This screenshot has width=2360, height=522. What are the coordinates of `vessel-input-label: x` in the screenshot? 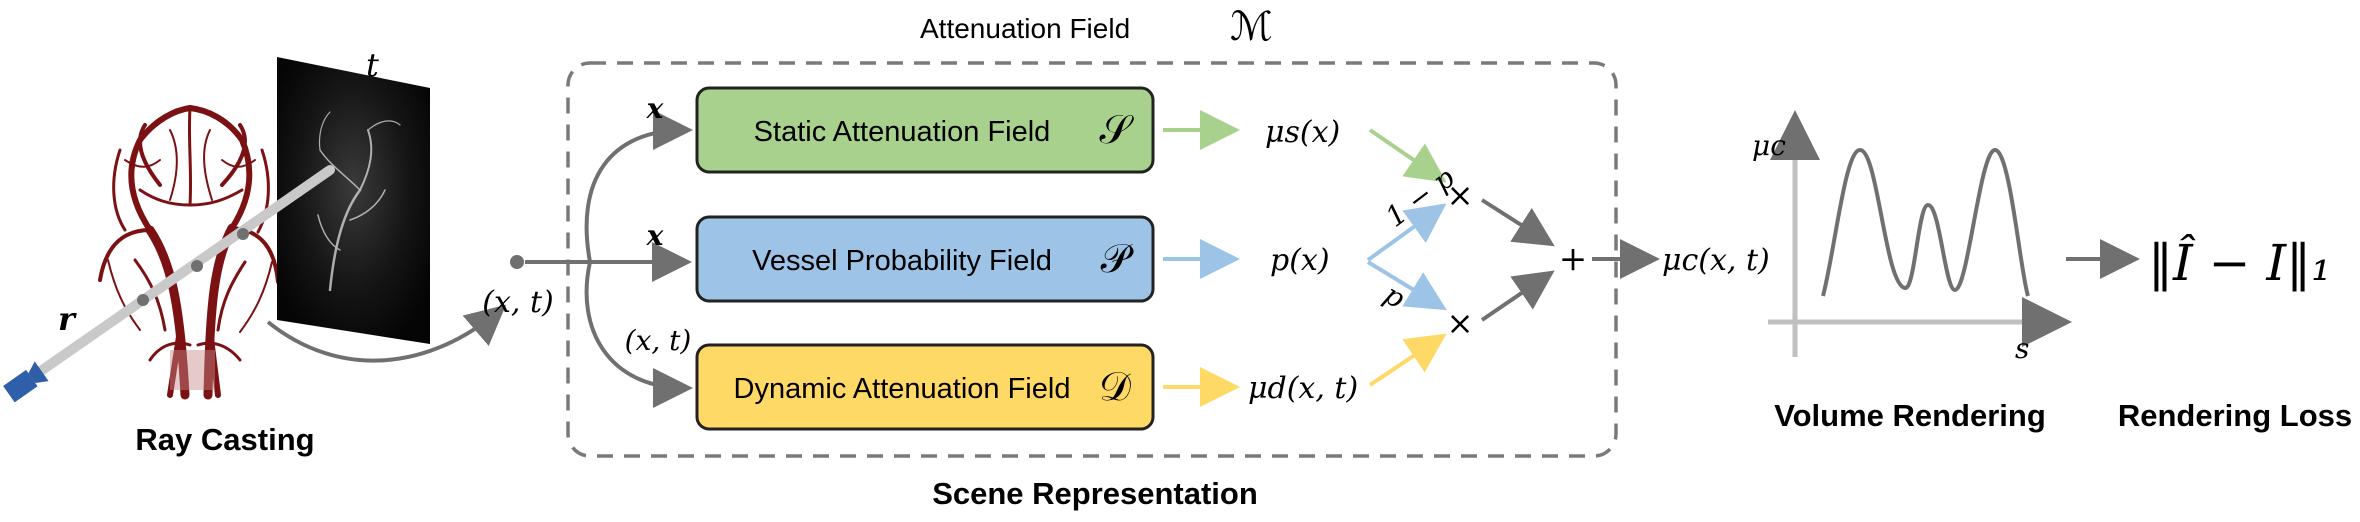 It's located at (655, 235).